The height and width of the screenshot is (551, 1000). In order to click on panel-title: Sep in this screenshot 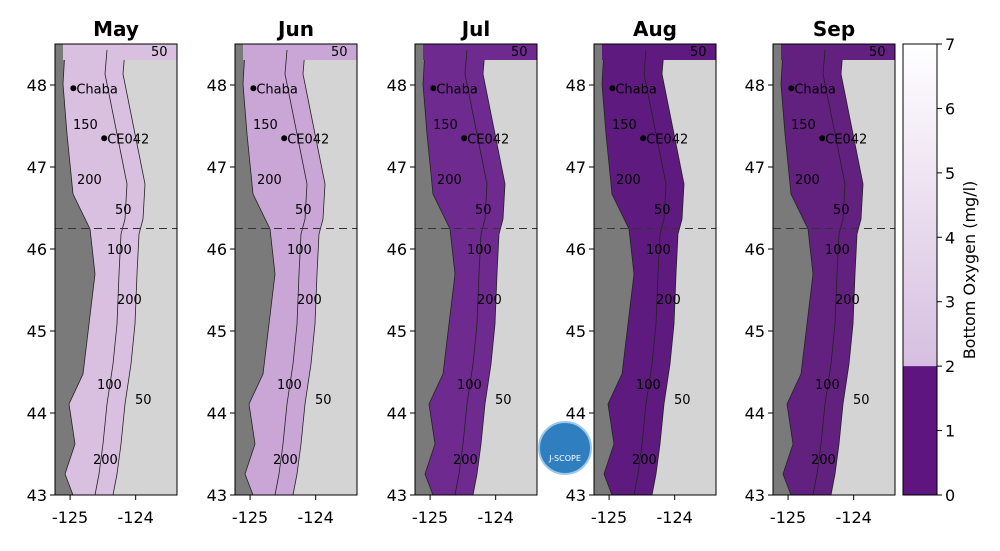, I will do `click(834, 29)`.